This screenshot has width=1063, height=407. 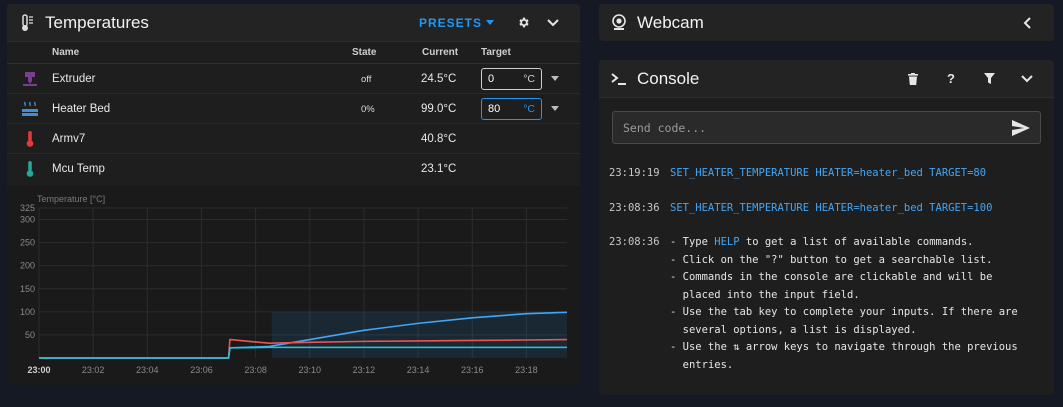 I want to click on expand-webcam-button, so click(x=1027, y=23).